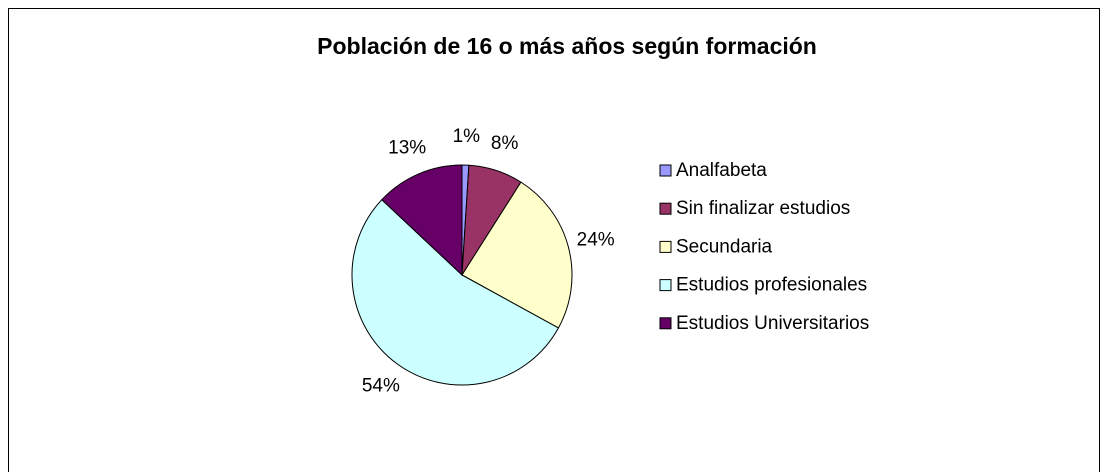 Image resolution: width=1109 pixels, height=472 pixels. What do you see at coordinates (467, 136) in the screenshot?
I see `data-label: 1%` at bounding box center [467, 136].